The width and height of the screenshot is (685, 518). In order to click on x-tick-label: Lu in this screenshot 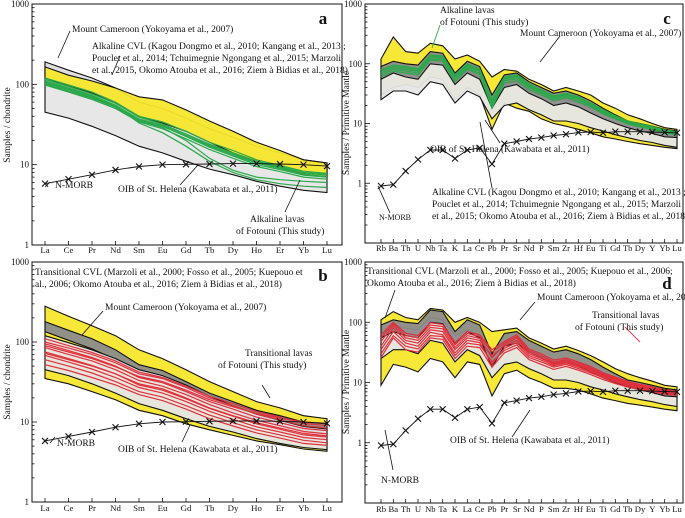, I will do `click(327, 250)`.